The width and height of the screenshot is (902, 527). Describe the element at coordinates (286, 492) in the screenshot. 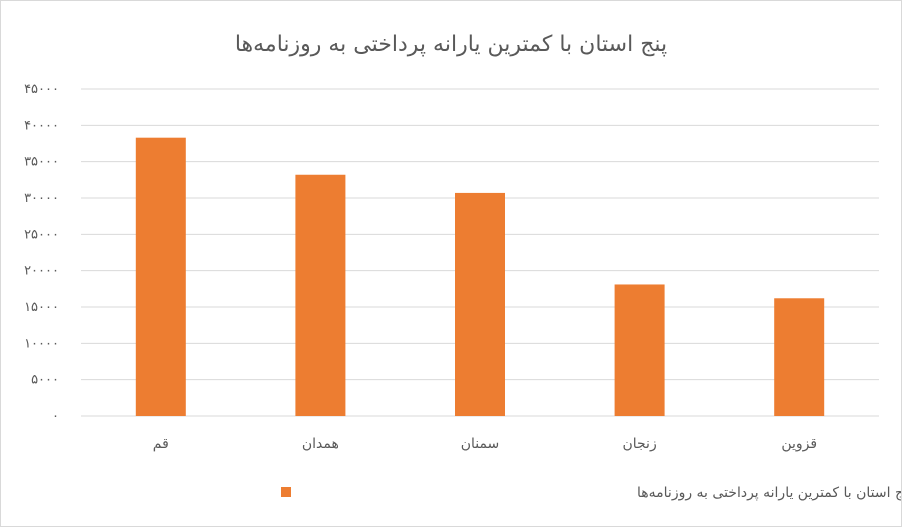

I see `legend-swatch` at that location.